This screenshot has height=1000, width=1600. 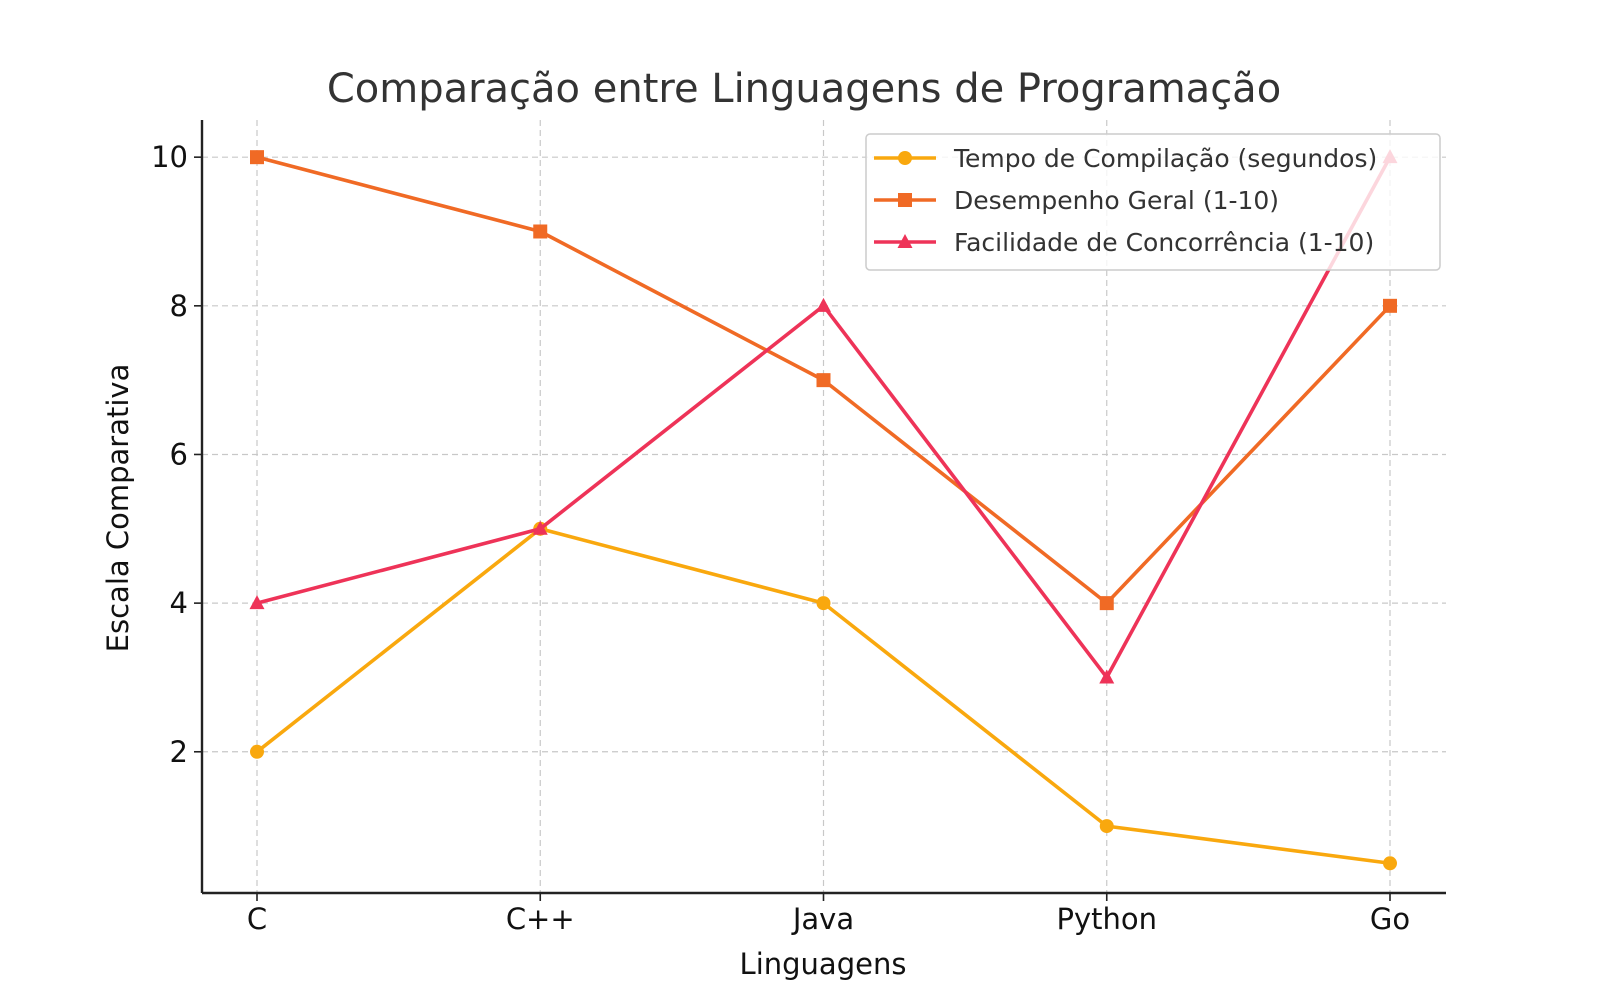 I want to click on x-axis-label: Linguagens, so click(x=823, y=964).